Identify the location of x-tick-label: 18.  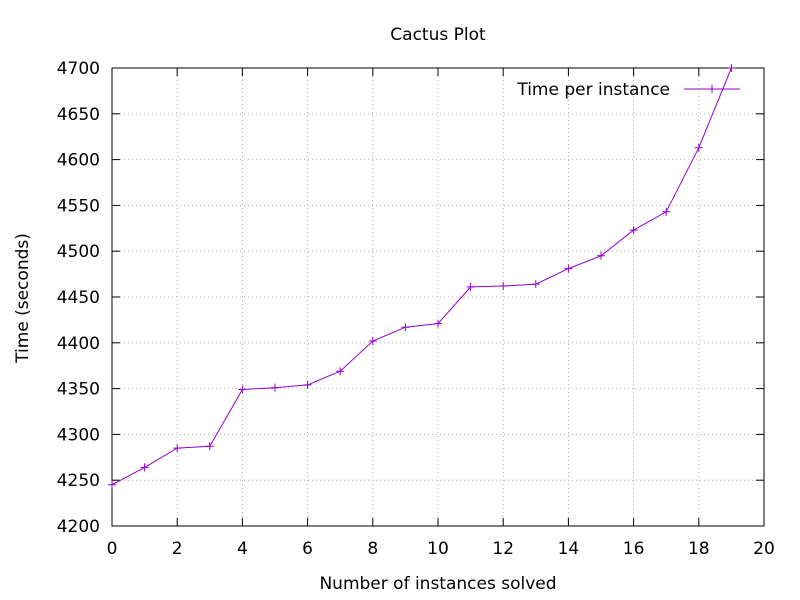
(699, 549).